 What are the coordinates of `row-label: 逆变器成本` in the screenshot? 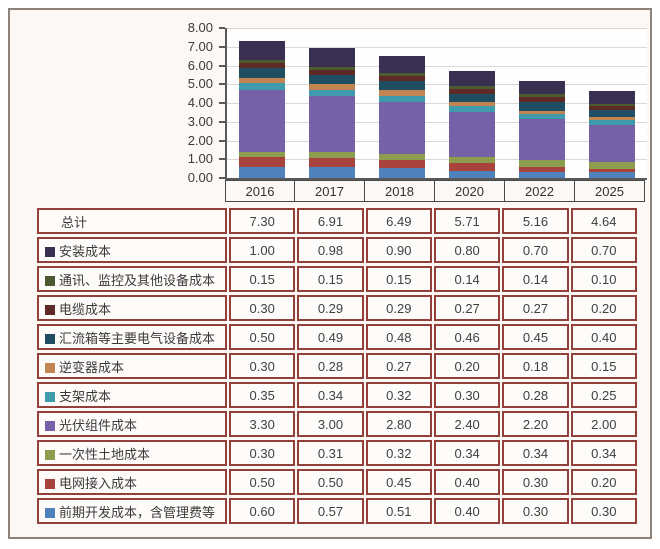 It's located at (132, 366).